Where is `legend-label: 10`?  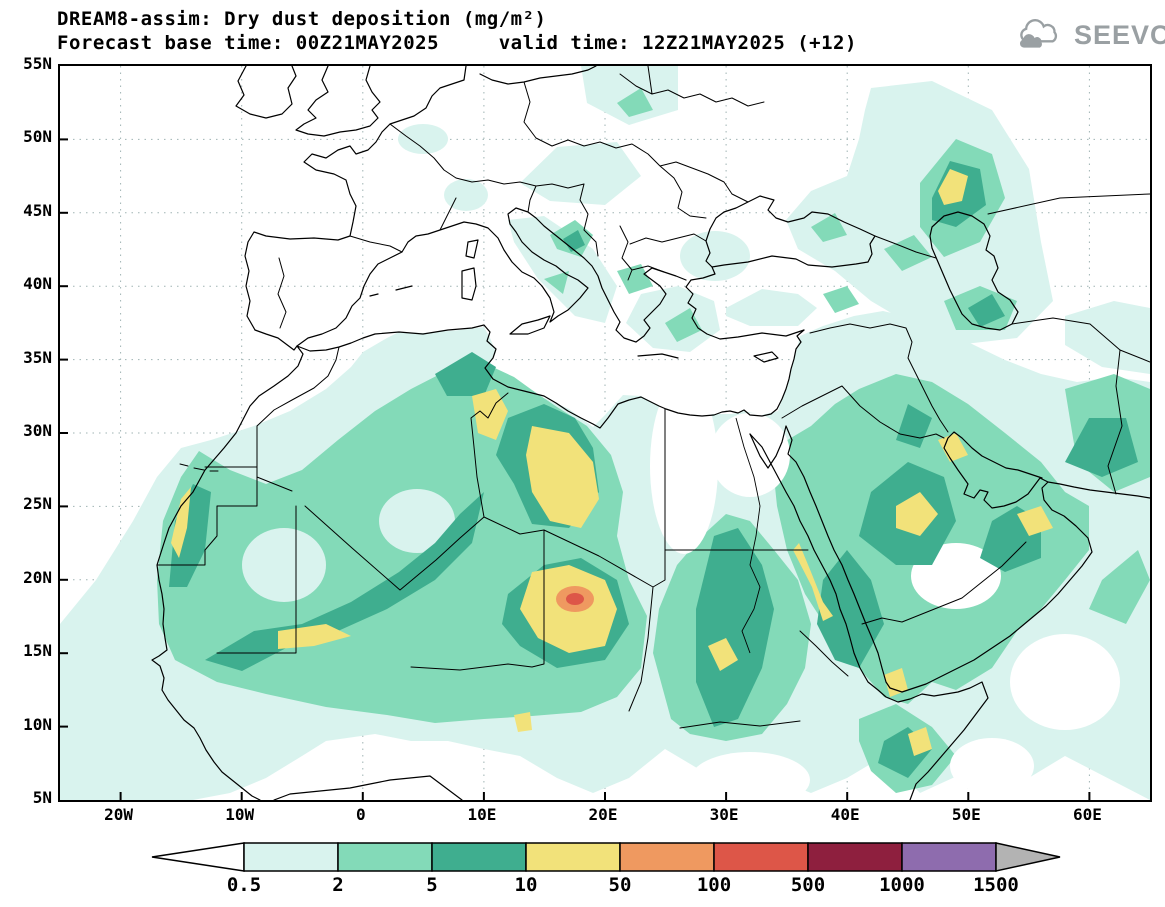 legend-label: 10 is located at coordinates (526, 885).